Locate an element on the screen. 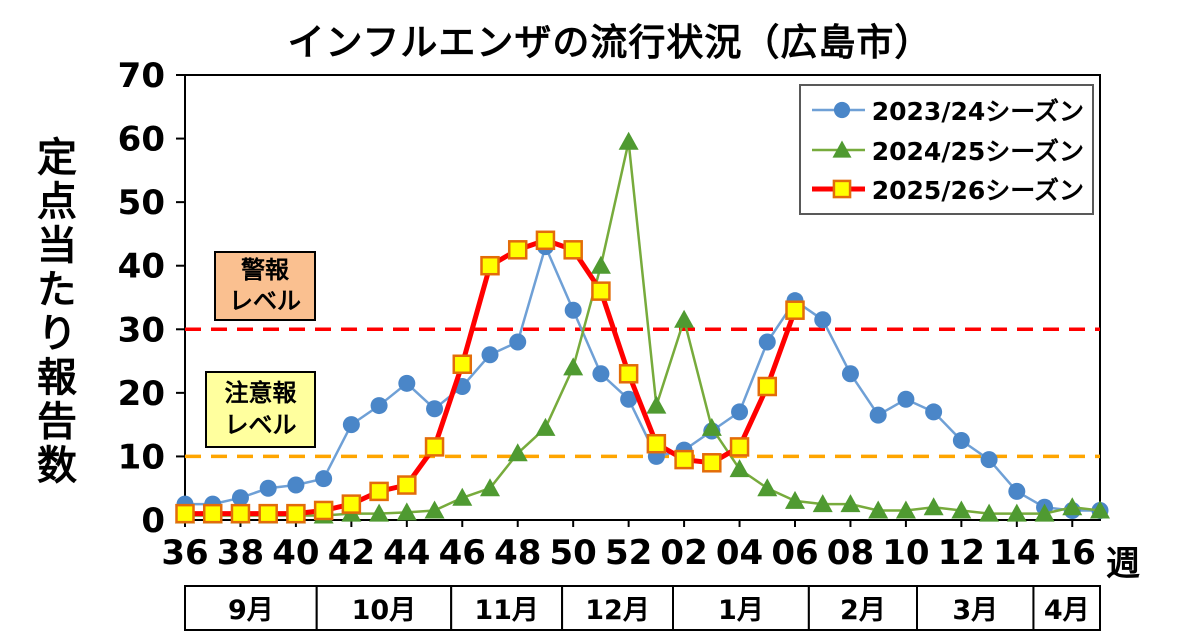 Image resolution: width=1199 pixels, height=643 pixels. legend-label-2023-24: 2023/24シーズン is located at coordinates (977, 111).